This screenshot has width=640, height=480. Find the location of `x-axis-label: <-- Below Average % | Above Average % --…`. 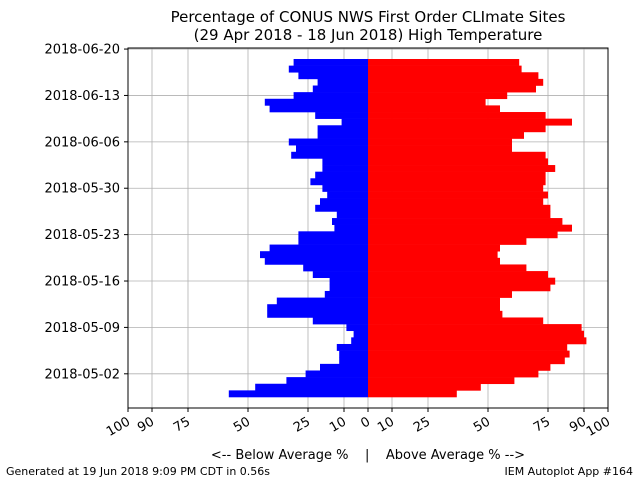

x-axis-label: <-- Below Average % | Above Average % --… is located at coordinates (368, 455).